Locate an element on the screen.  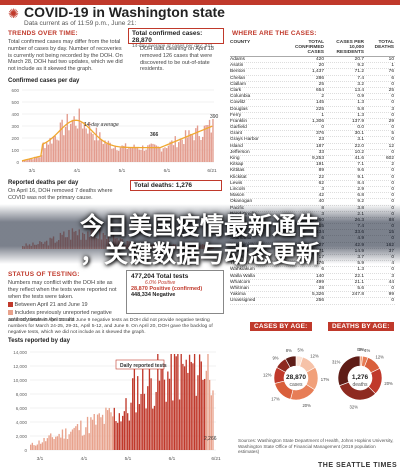
county-per-10000: 9.2 is located at coordinates (360, 66).